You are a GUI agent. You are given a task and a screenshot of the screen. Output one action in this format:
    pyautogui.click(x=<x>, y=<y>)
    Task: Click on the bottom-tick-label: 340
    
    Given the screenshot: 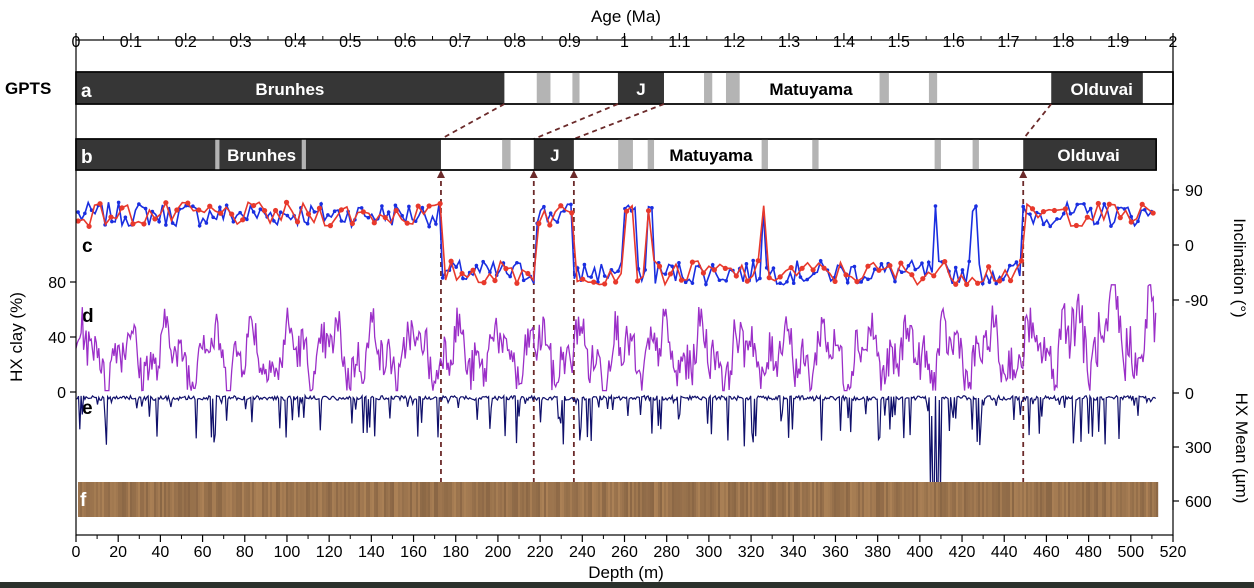 What is the action you would take?
    pyautogui.click(x=793, y=552)
    